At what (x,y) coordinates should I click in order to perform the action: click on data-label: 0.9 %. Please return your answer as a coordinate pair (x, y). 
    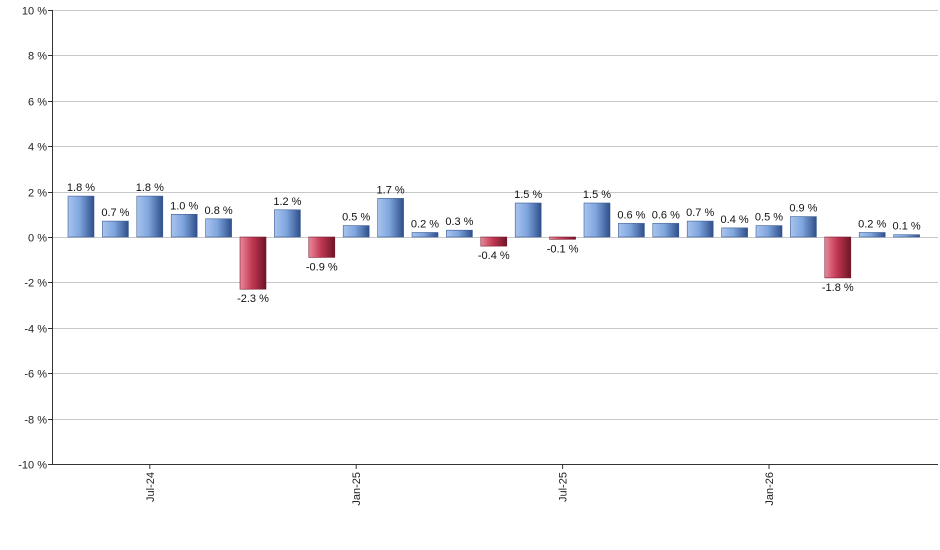
    Looking at the image, I should click on (803, 209).